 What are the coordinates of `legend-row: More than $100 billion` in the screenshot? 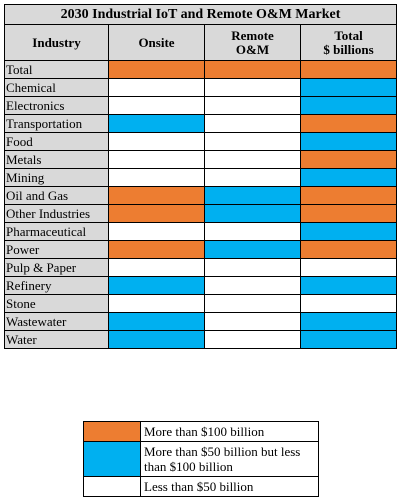 It's located at (201, 431).